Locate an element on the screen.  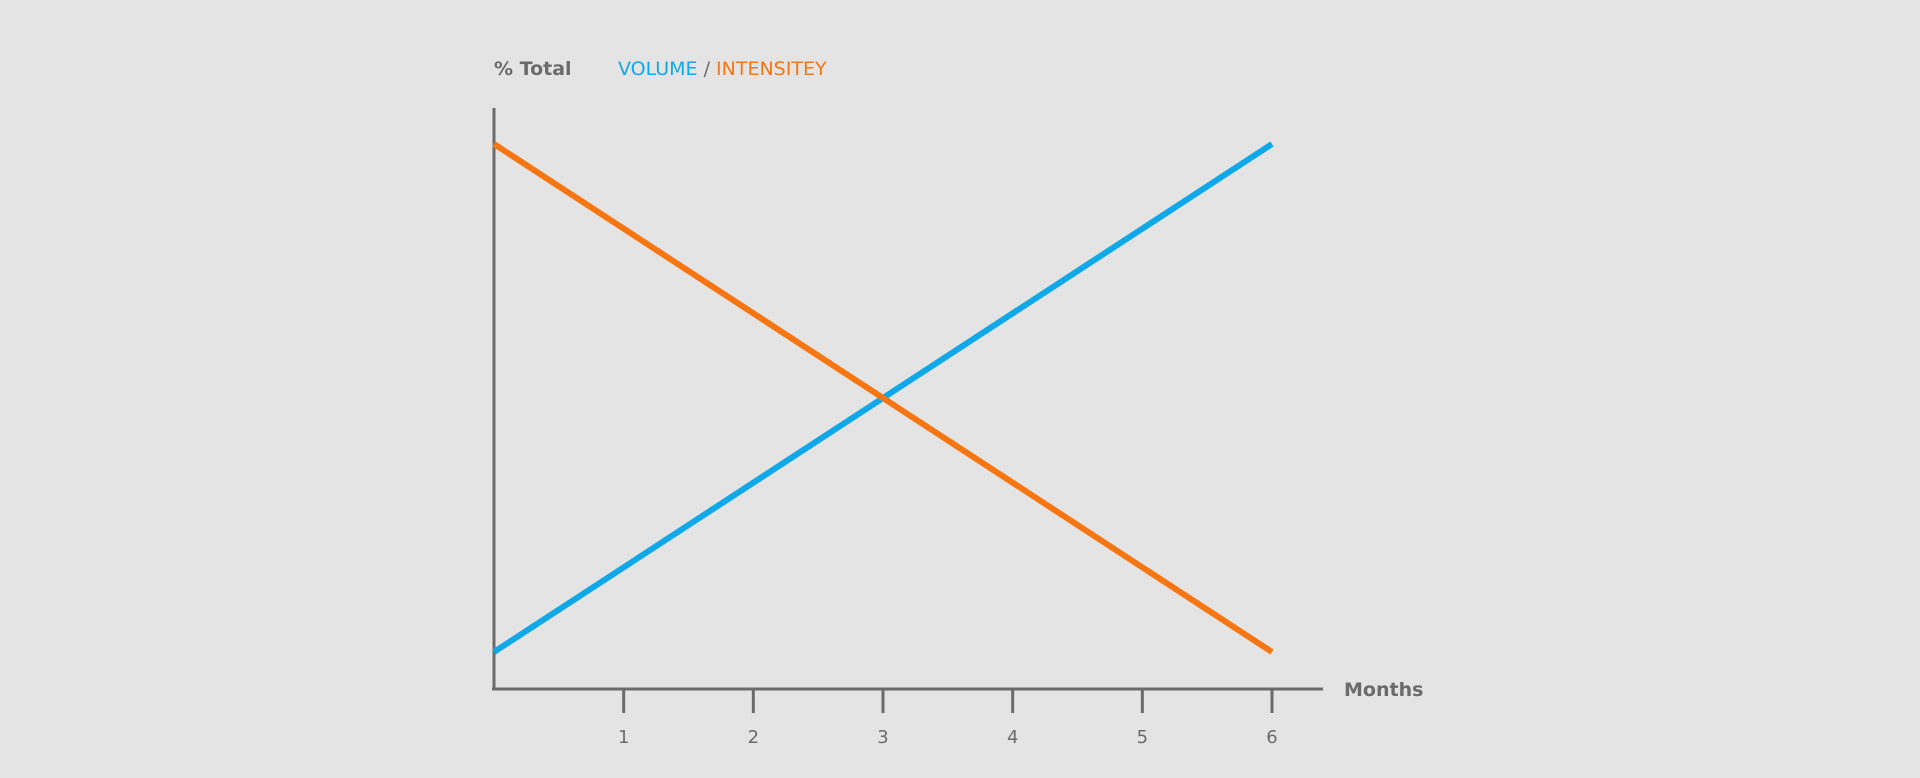
y-axis-label: % Total is located at coordinates (533, 69).